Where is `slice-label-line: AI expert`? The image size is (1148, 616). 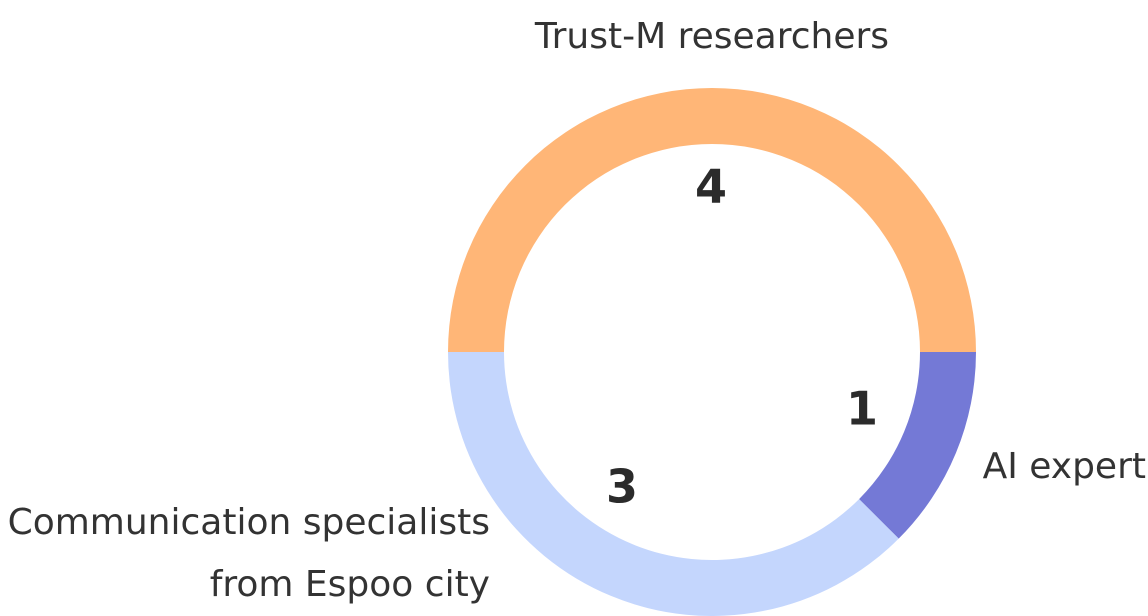
slice-label-line: AI expert is located at coordinates (1064, 466).